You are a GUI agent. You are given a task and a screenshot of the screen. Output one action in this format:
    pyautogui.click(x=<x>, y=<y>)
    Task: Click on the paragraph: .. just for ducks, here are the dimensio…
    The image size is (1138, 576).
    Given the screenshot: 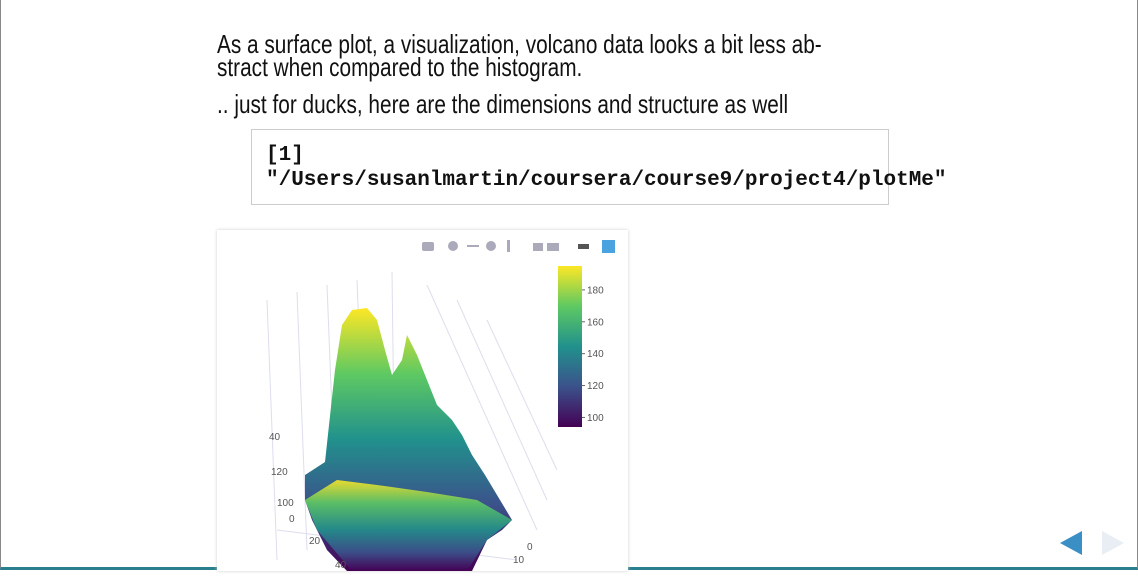 What is the action you would take?
    pyautogui.click(x=503, y=104)
    